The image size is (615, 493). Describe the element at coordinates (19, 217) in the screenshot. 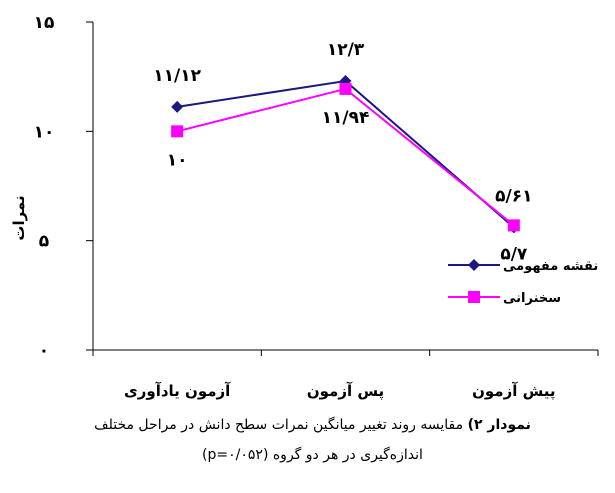

I see `y-axis-label: نمرات` at that location.